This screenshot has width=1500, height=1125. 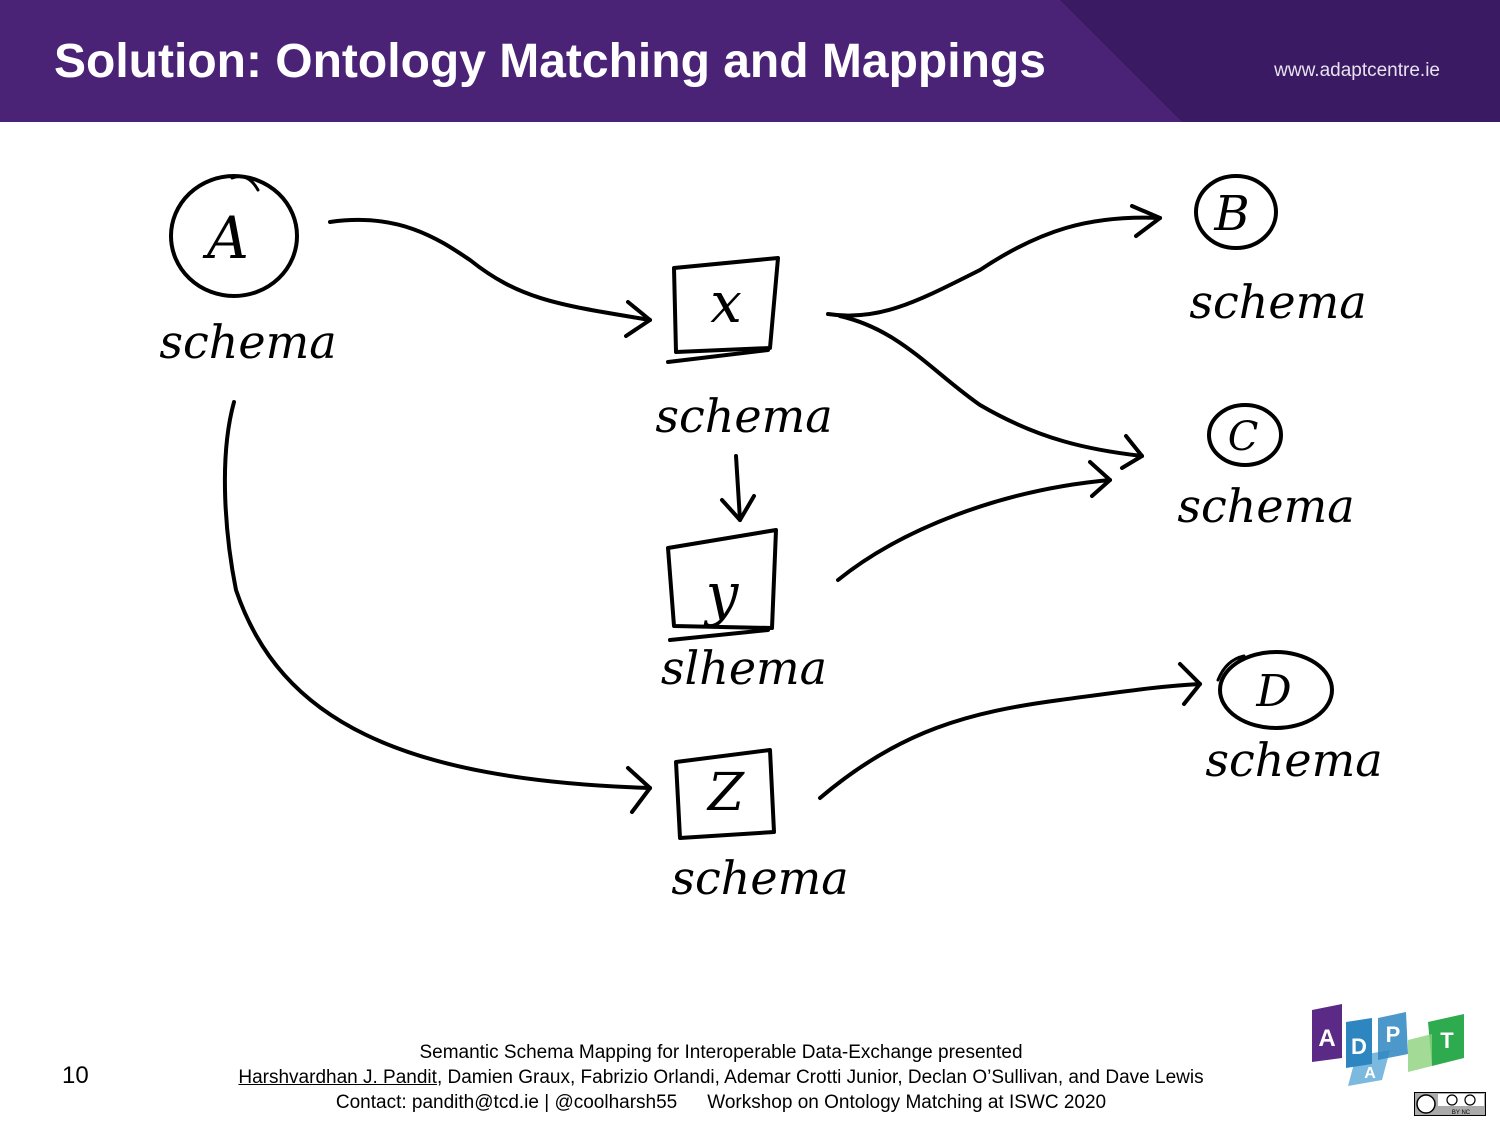 What do you see at coordinates (738, 488) in the screenshot?
I see `edge-x-to-y` at bounding box center [738, 488].